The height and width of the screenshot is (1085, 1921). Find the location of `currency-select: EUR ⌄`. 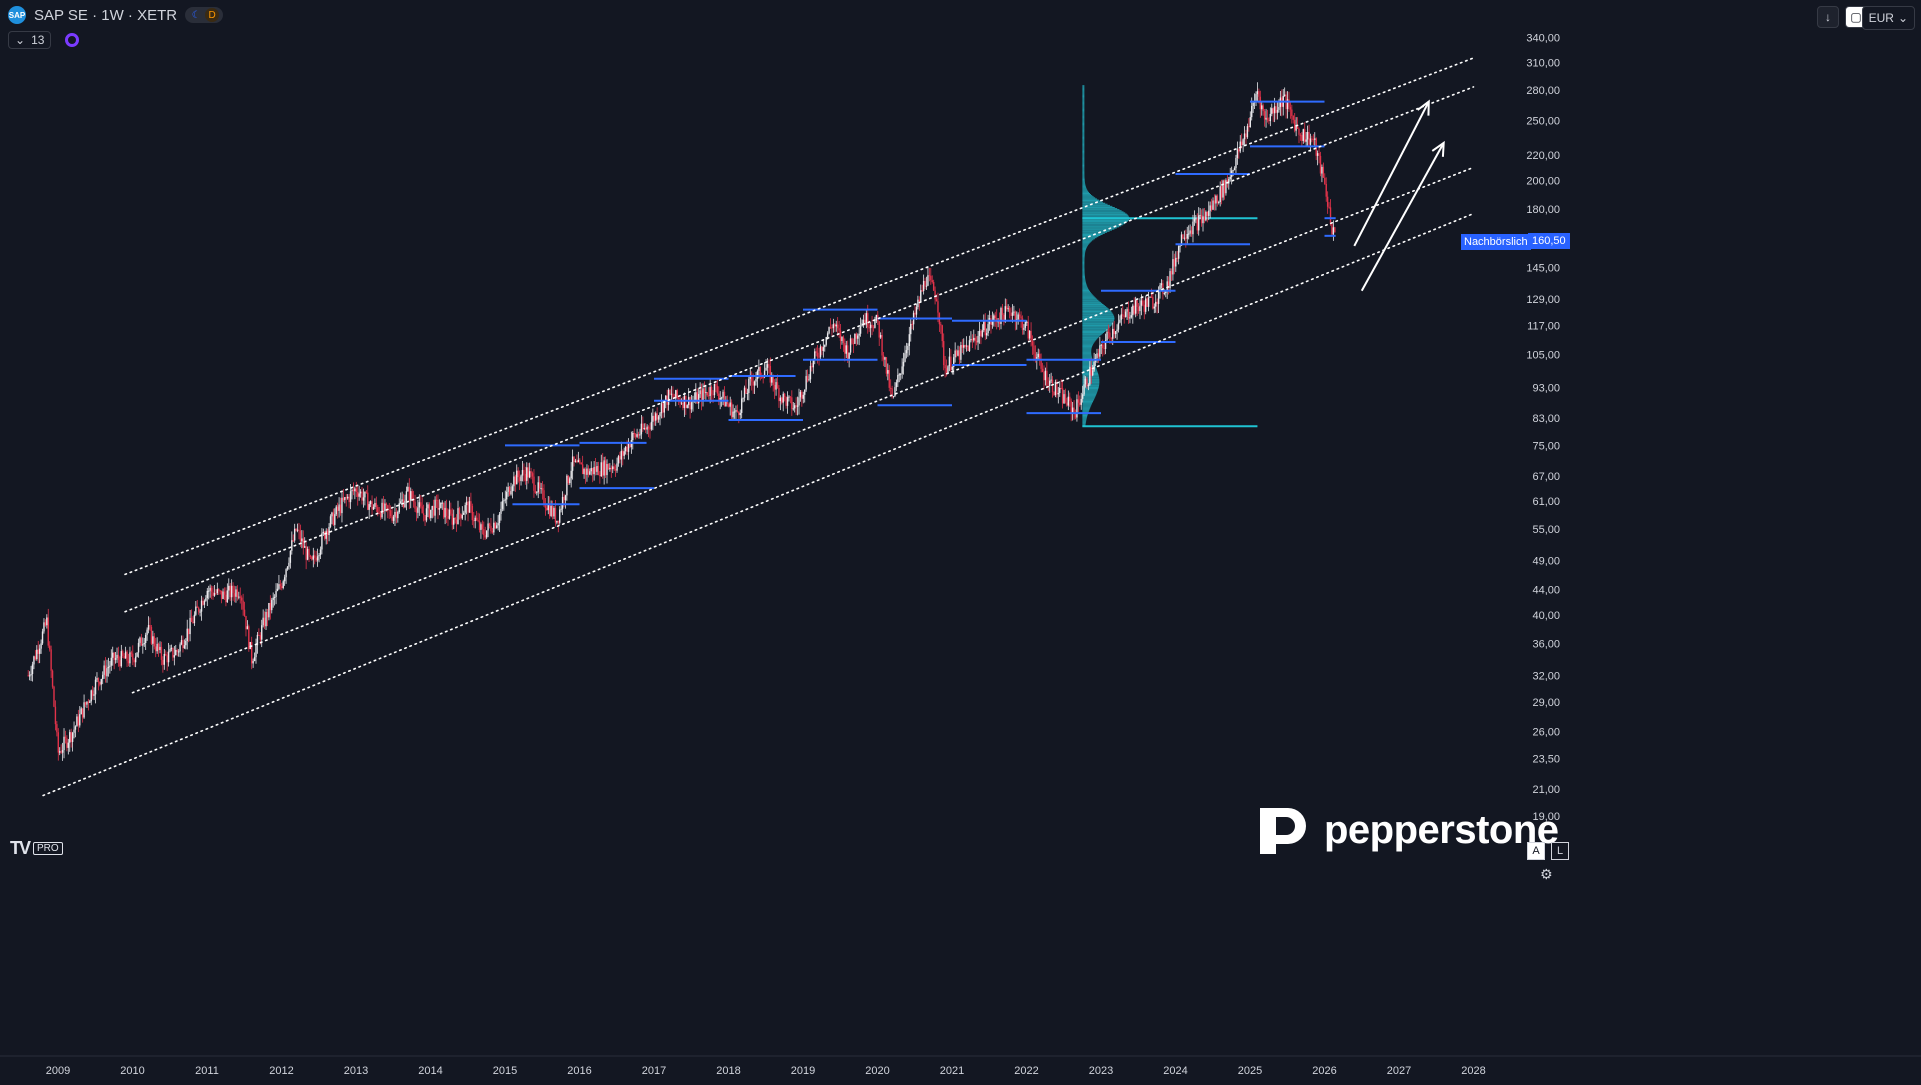

currency-select: EUR ⌄ is located at coordinates (1888, 18).